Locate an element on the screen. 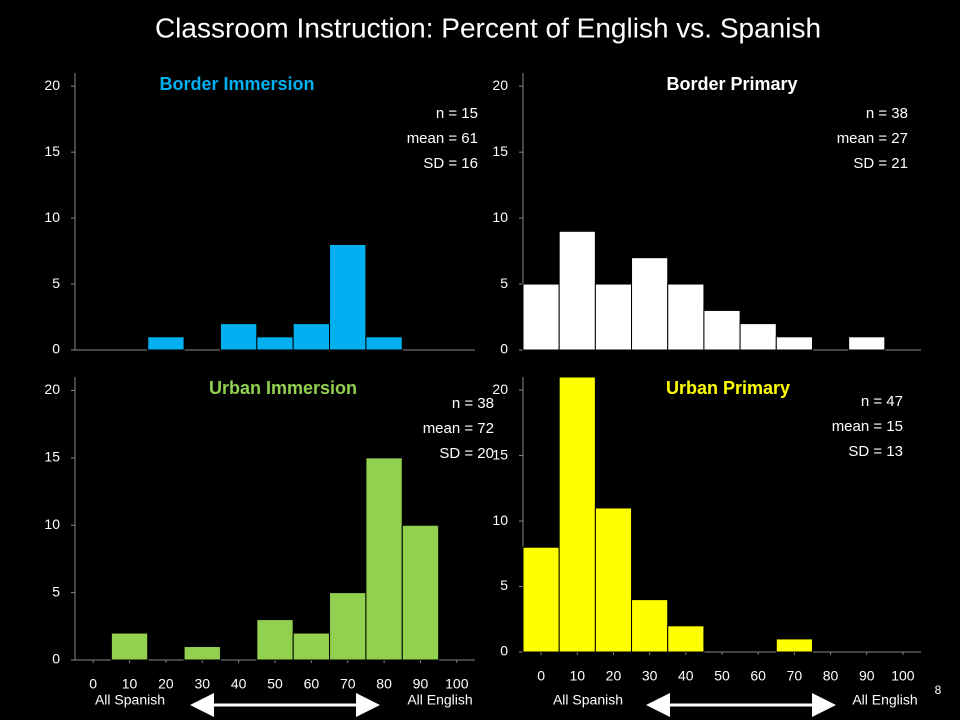 This screenshot has height=720, width=960. stat-annotation: n = 15 is located at coordinates (457, 113).